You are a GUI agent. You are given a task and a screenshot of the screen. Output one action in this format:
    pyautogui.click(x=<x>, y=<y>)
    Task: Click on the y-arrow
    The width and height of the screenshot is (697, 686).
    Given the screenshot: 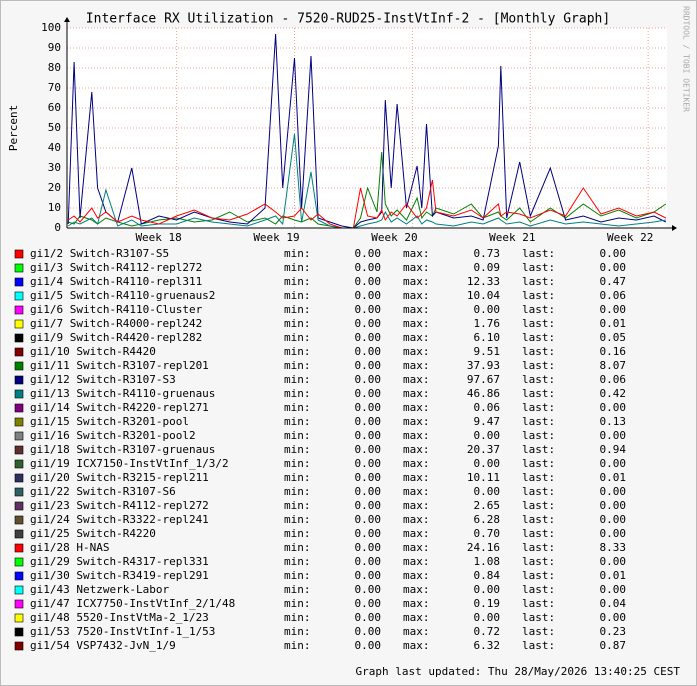 What is the action you would take?
    pyautogui.click(x=67, y=19)
    